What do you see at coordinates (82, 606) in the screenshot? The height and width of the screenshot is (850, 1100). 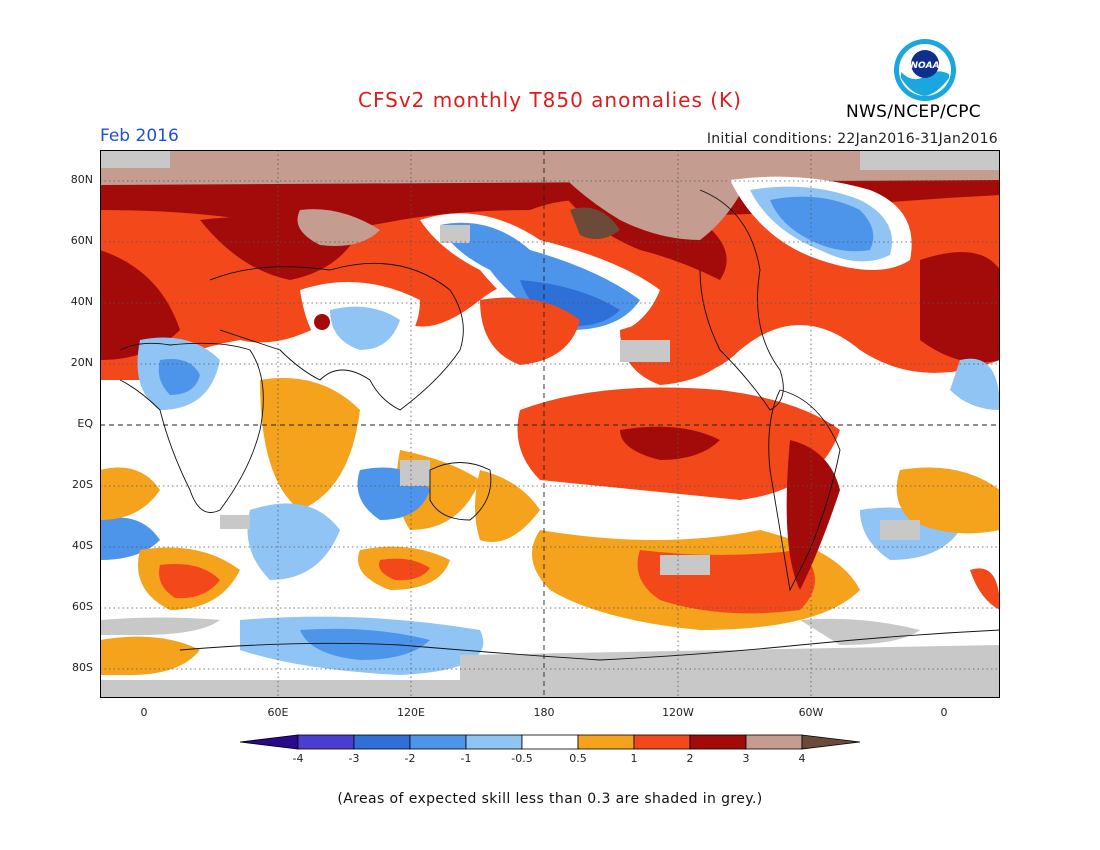 I see `lat-label: 60S` at bounding box center [82, 606].